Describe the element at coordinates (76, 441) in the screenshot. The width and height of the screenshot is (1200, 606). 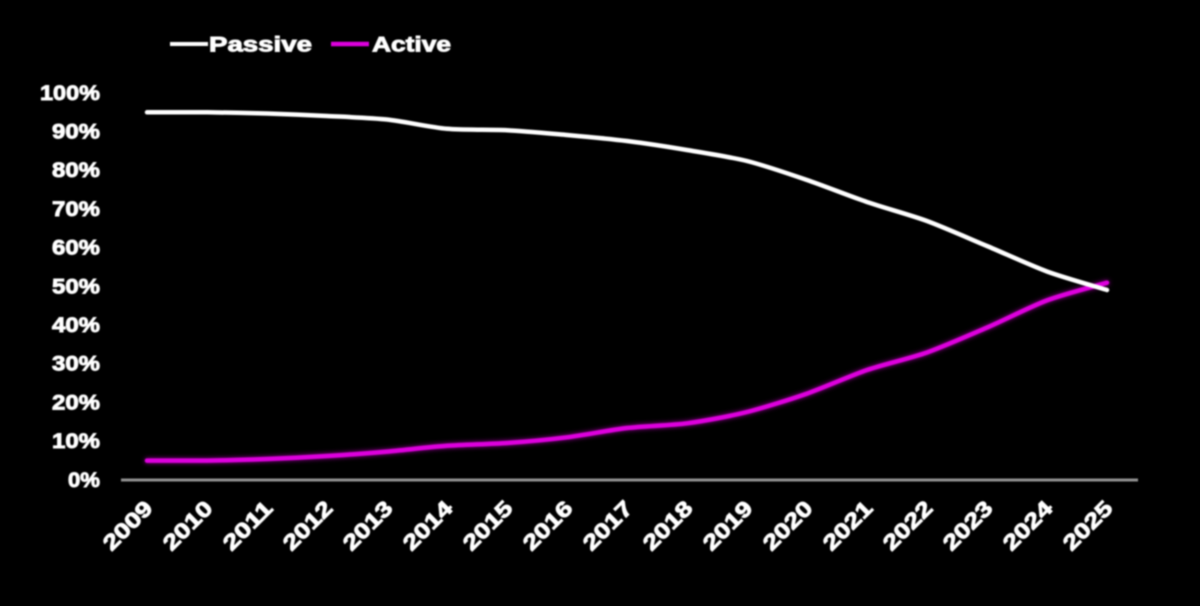
I see `svg-text: 10%` at that location.